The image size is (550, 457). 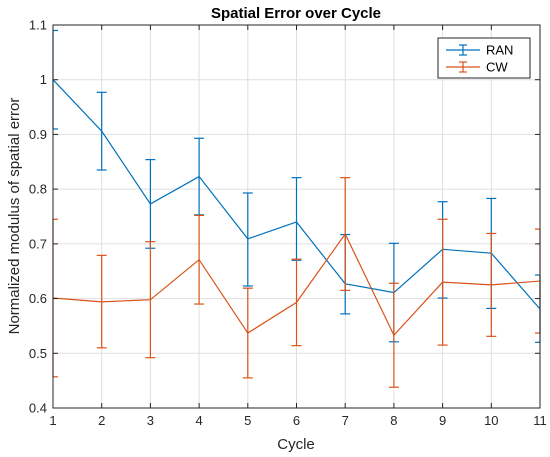 What do you see at coordinates (101, 420) in the screenshot?
I see `x-tick-label: 2` at bounding box center [101, 420].